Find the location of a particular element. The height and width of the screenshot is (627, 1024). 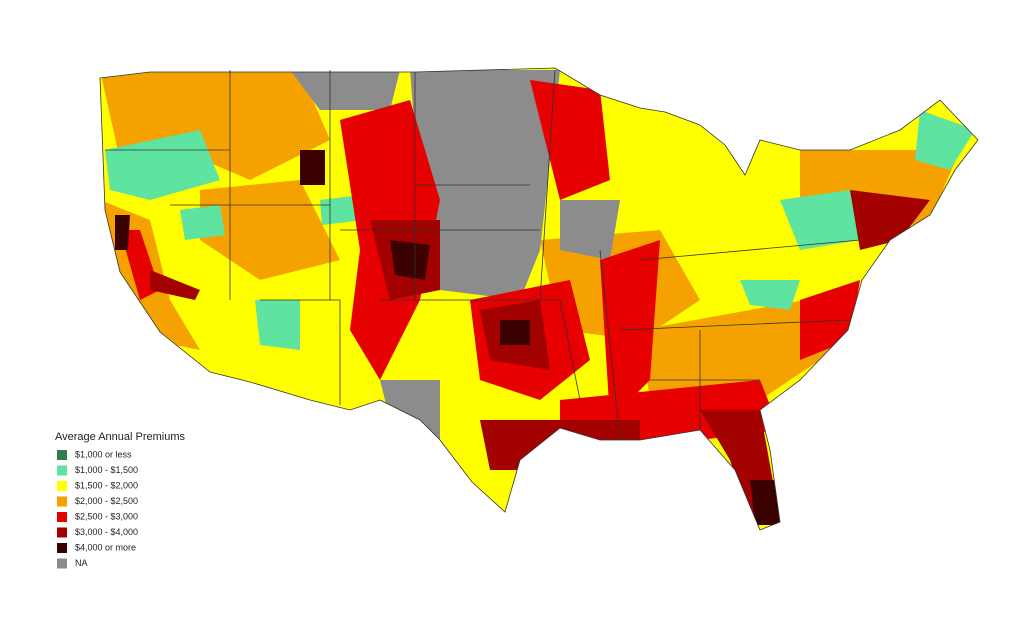

legend-label: $1,000 or less is located at coordinates (103, 454).